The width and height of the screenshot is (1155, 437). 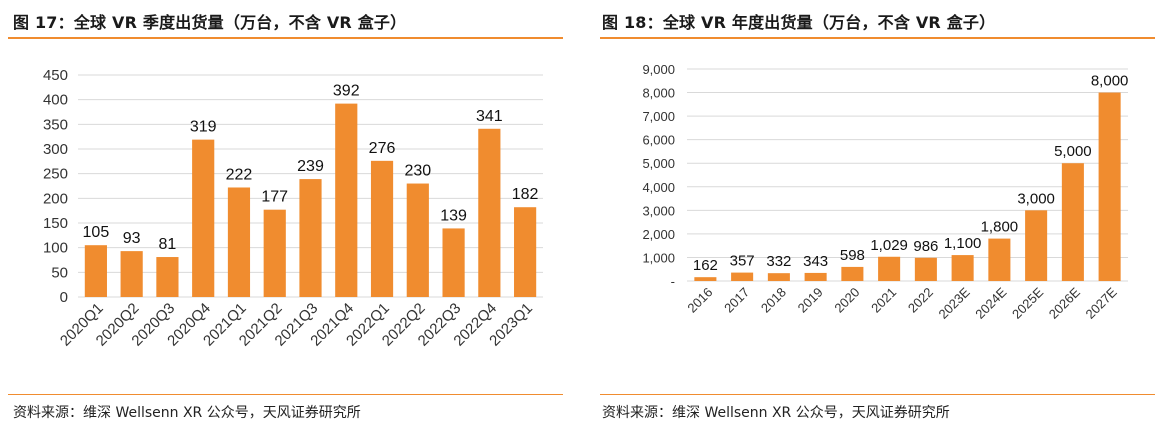 What do you see at coordinates (489, 116) in the screenshot?
I see `data-label: 341` at bounding box center [489, 116].